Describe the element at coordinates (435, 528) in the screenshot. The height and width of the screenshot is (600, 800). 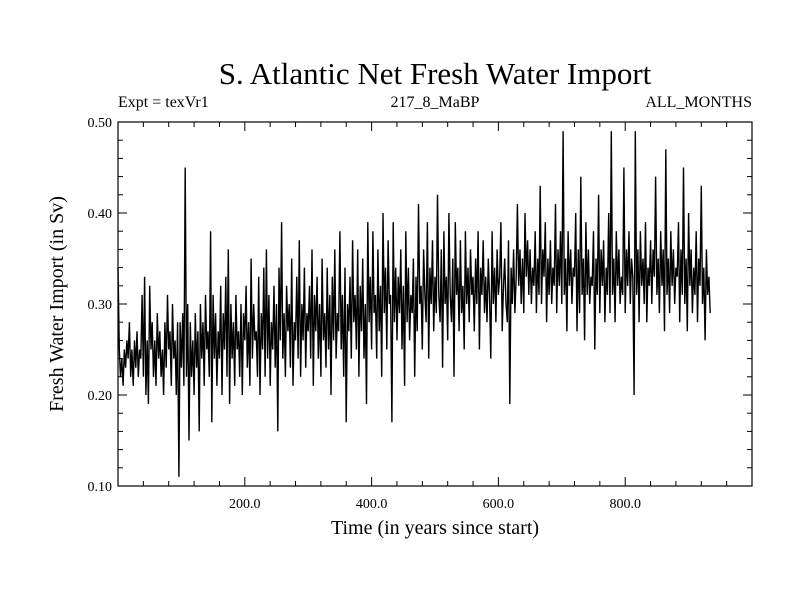
I see `x-axis-label: Time (in years since start)` at that location.